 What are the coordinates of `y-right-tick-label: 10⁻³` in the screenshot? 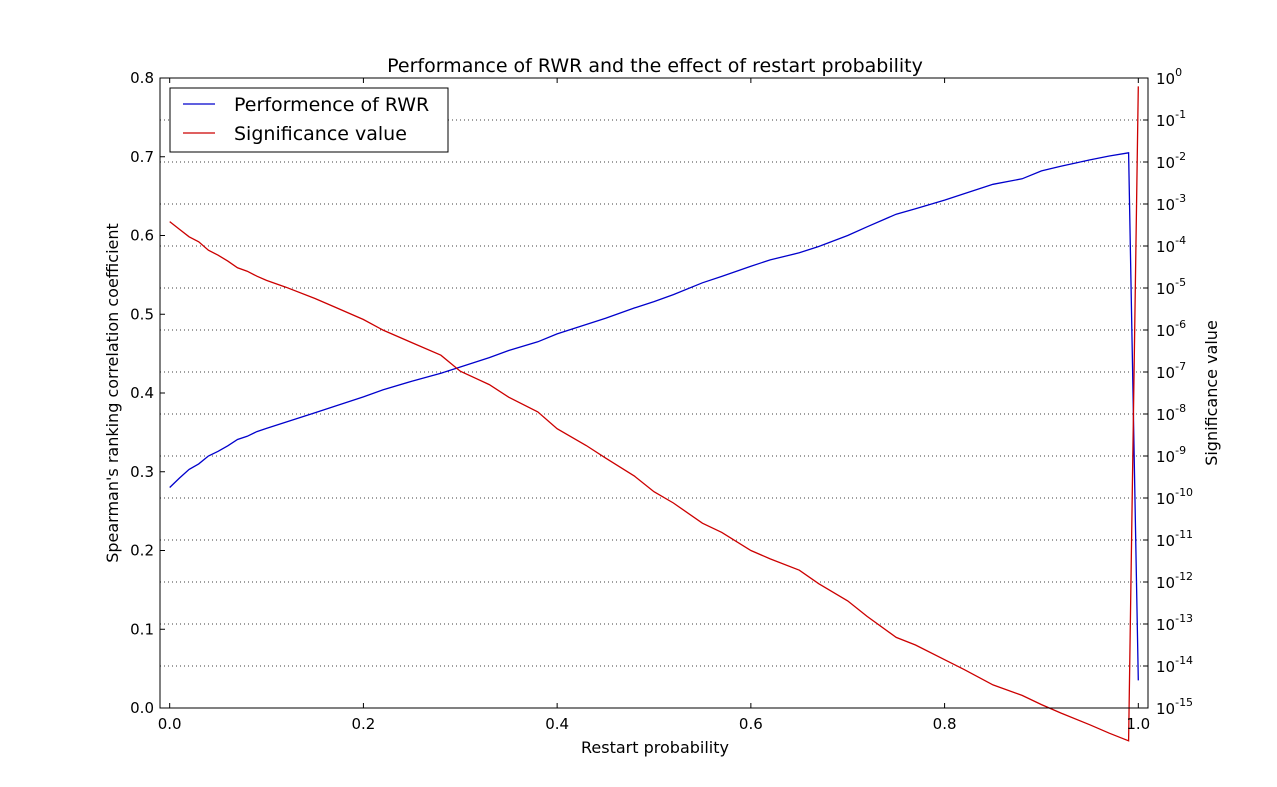 It's located at (1171, 203).